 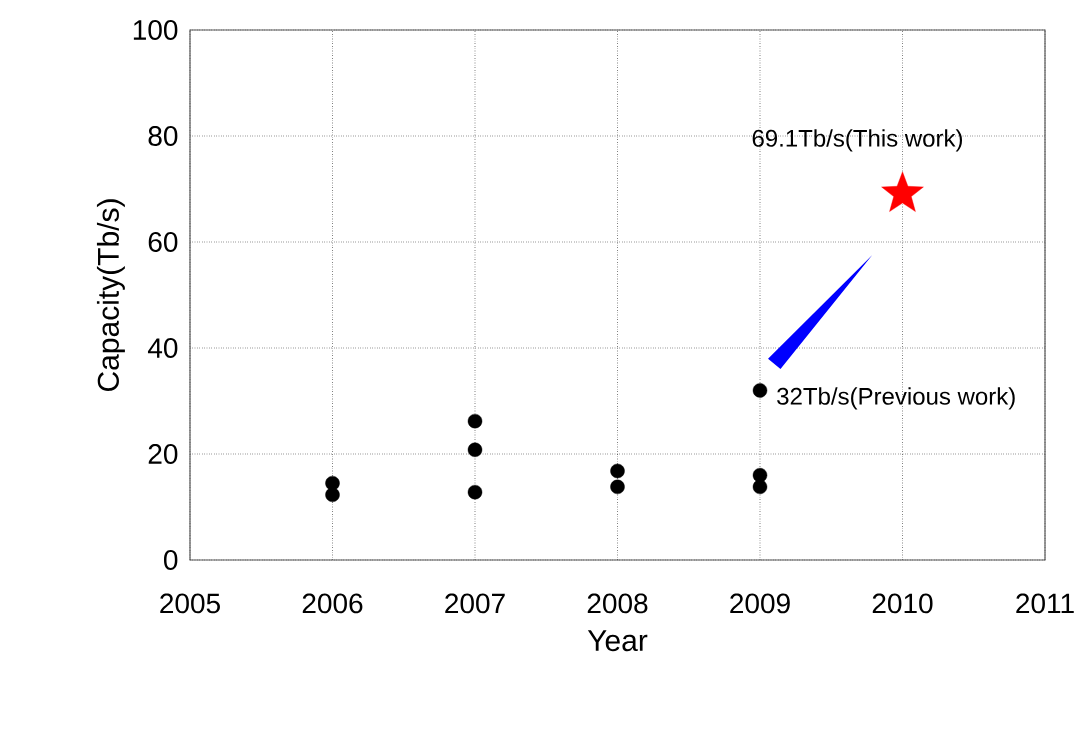 I want to click on y-tick-label: 60, so click(x=163, y=242).